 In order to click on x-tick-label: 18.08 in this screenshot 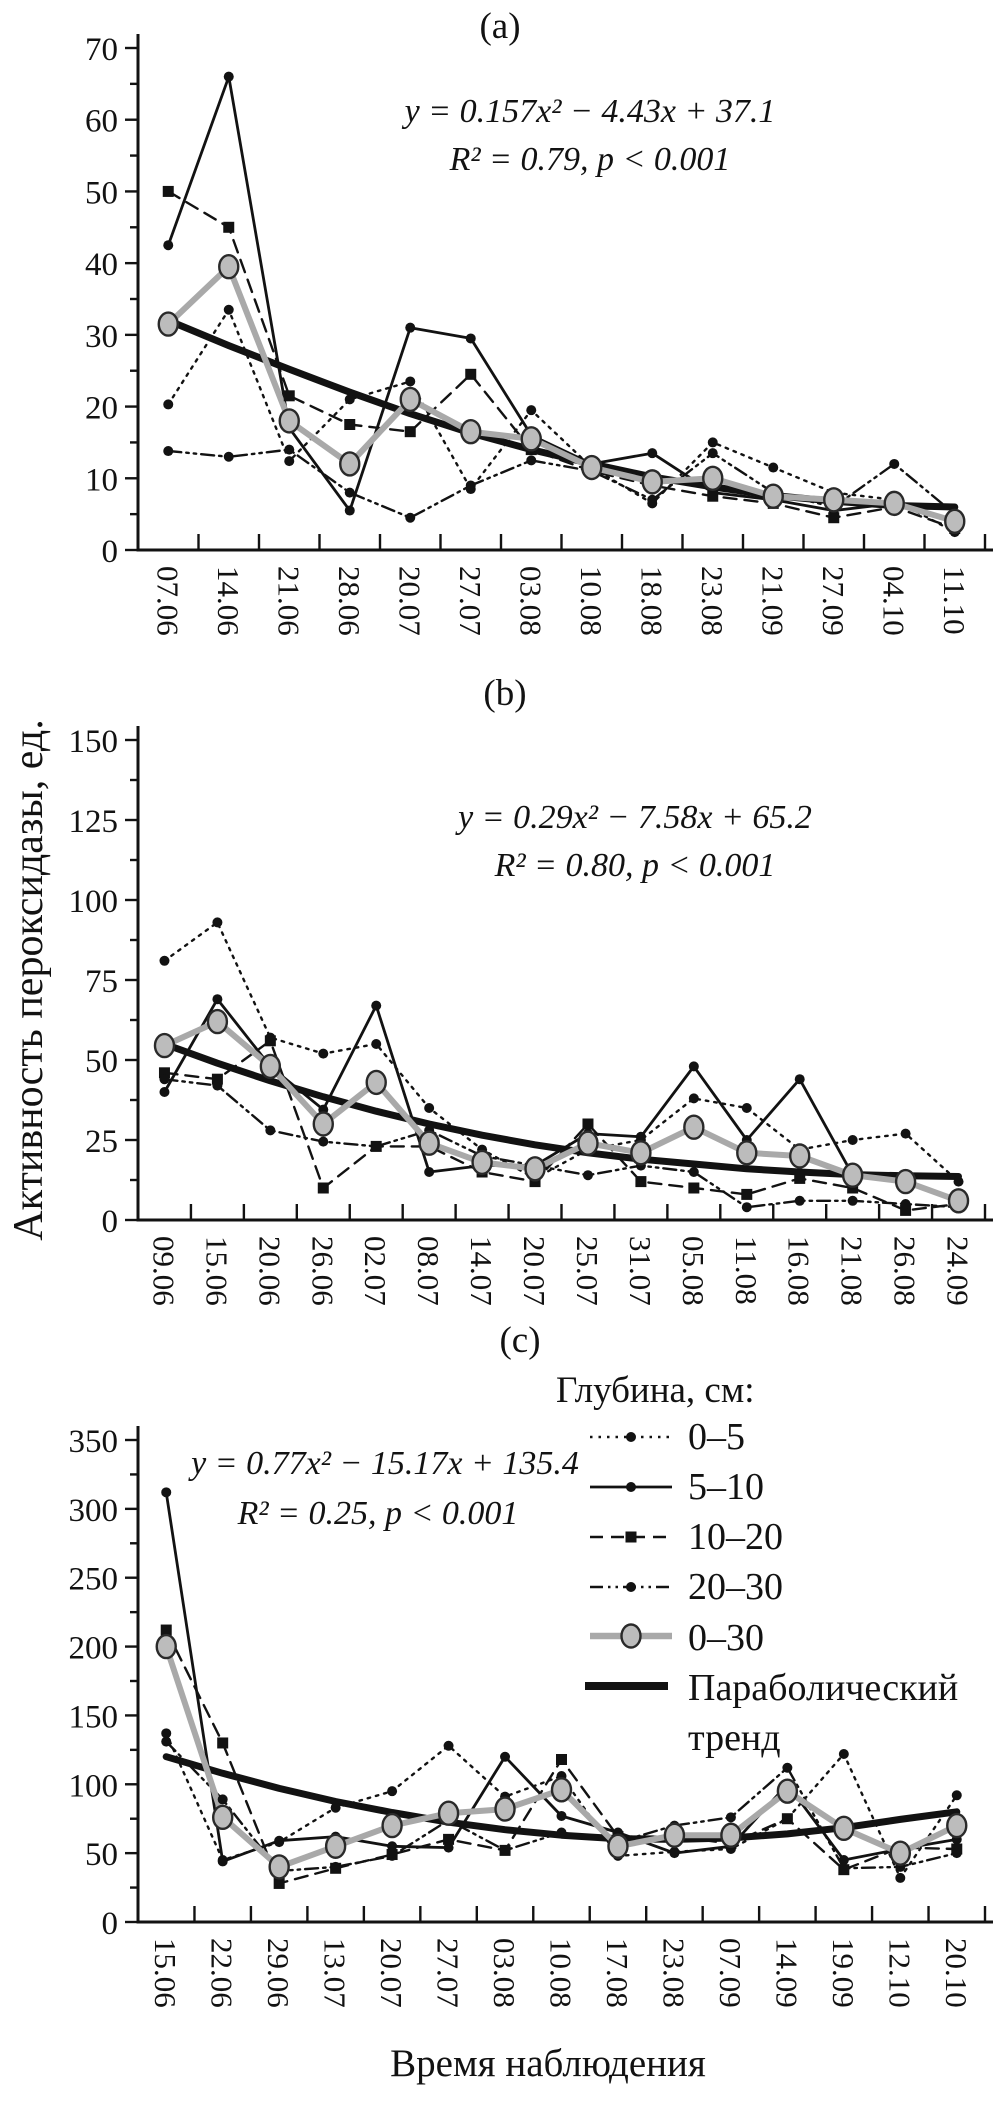, I will do `click(651, 601)`.